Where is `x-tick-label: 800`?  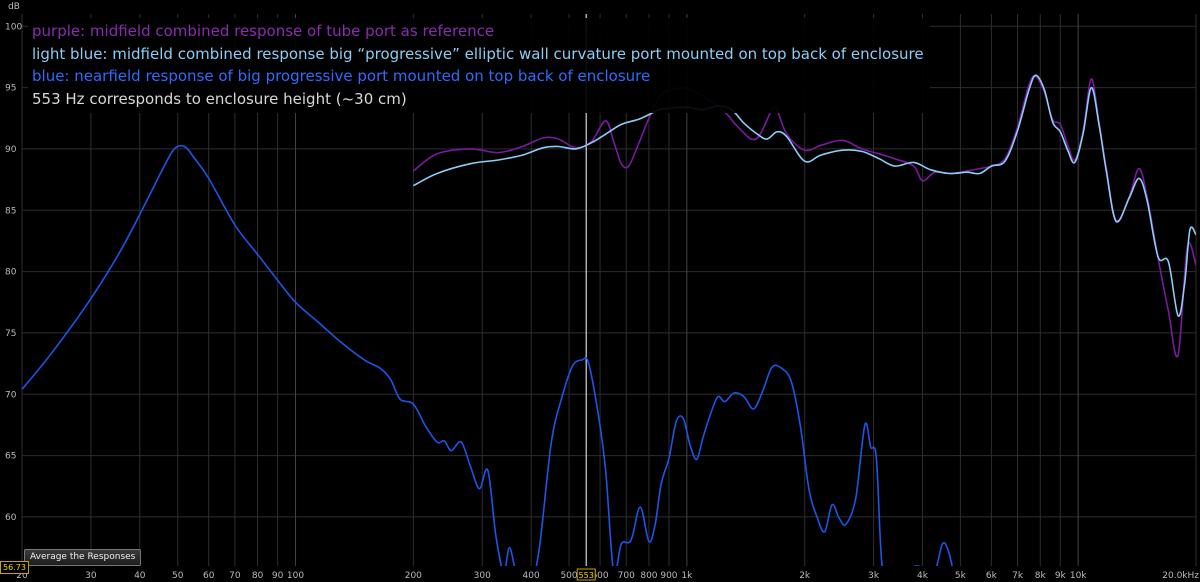
x-tick-label: 800 is located at coordinates (648, 576).